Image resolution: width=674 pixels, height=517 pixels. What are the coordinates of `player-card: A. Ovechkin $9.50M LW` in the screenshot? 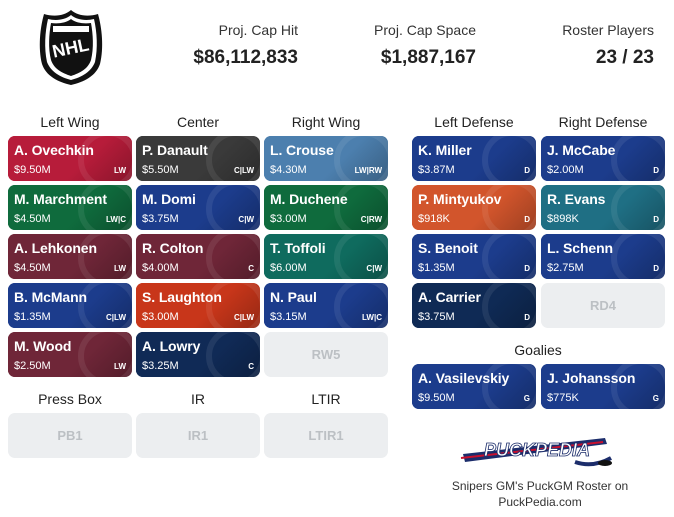 It's located at (70, 158).